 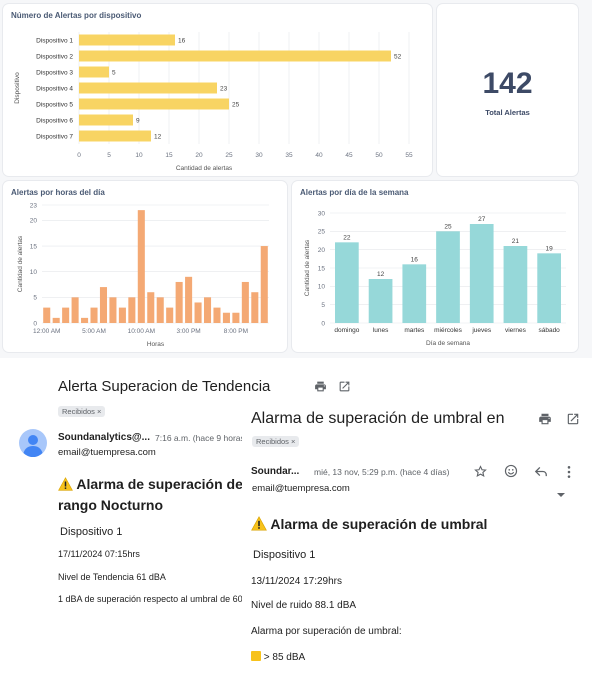 What do you see at coordinates (54, 104) in the screenshot?
I see `y-tick-label: Dispositivo 5` at bounding box center [54, 104].